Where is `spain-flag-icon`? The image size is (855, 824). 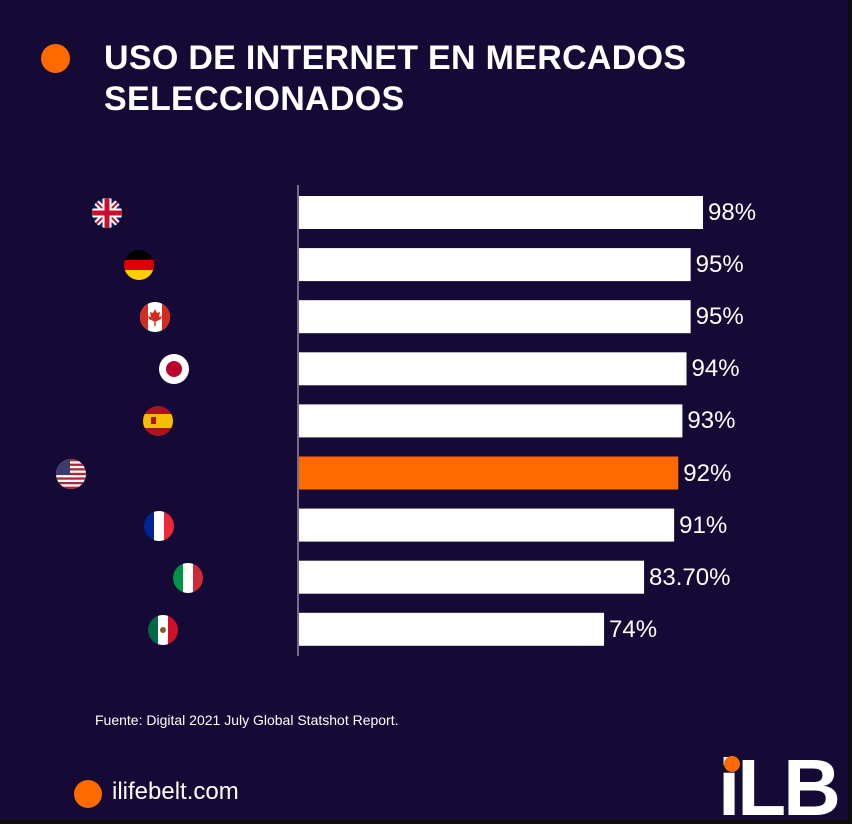
spain-flag-icon is located at coordinates (157, 421).